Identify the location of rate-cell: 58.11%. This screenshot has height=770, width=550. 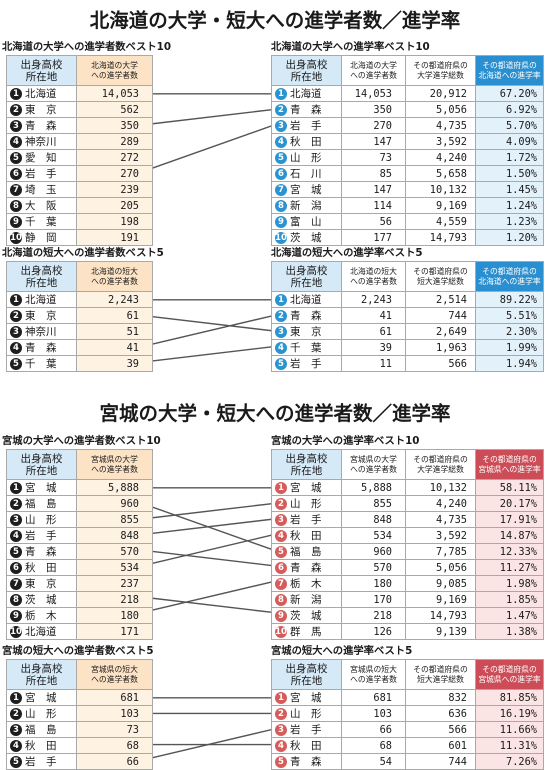
(509, 487).